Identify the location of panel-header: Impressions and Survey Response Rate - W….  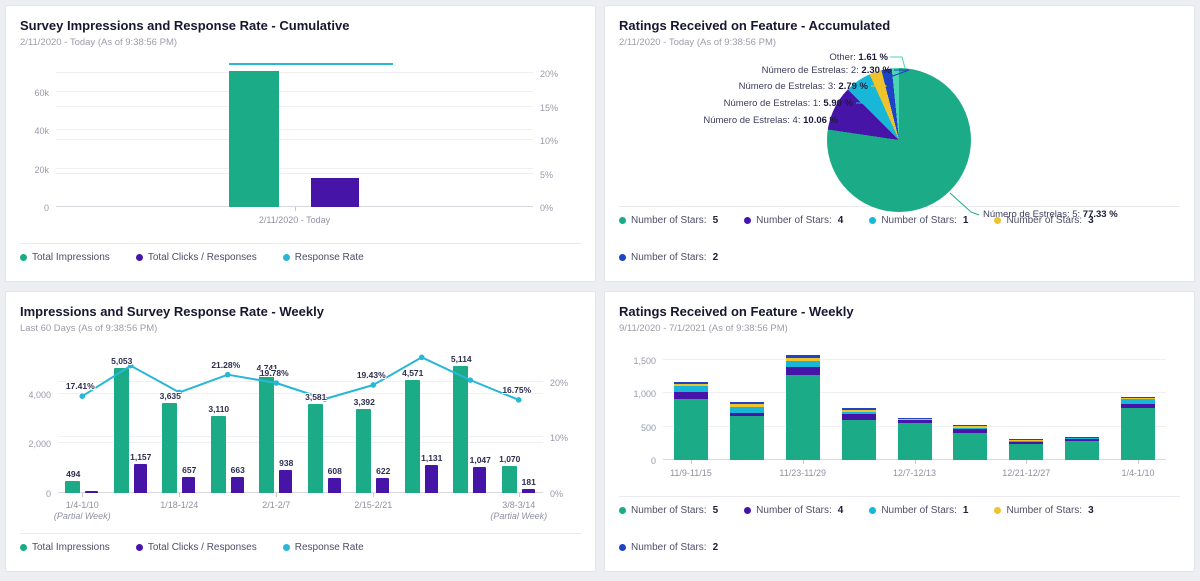
(300, 319).